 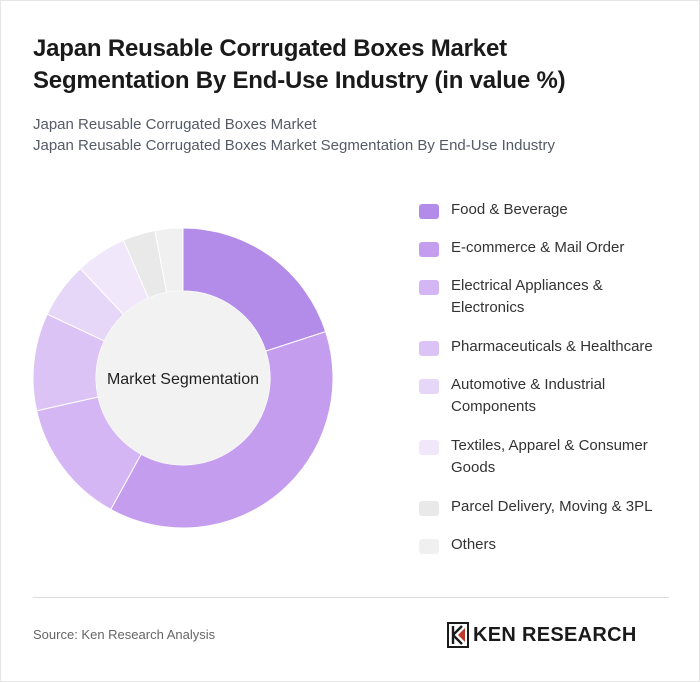 I want to click on legend-item: Automotive & Industrial Components, so click(x=549, y=396).